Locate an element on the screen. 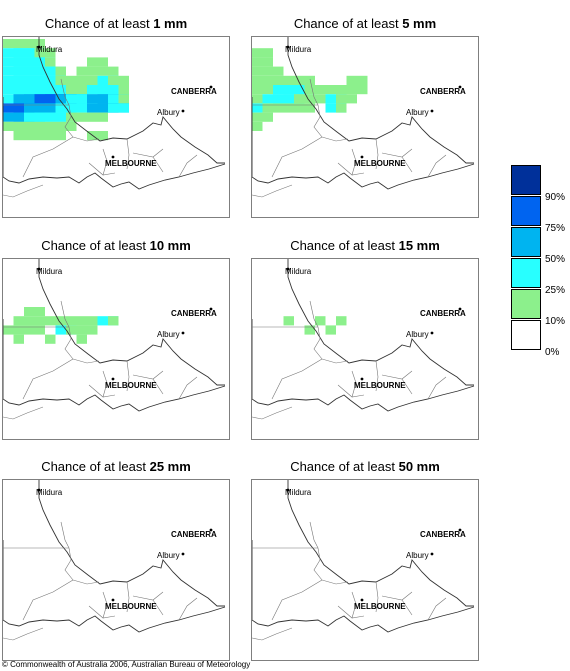 The height and width of the screenshot is (671, 570). panel-title: Chance of at least 10 mm is located at coordinates (116, 245).